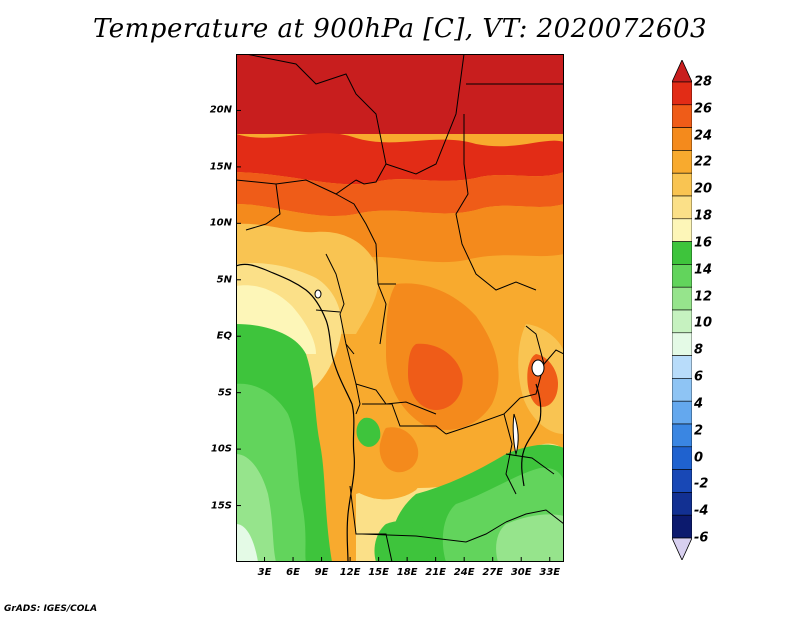 The width and height of the screenshot is (800, 618). Describe the element at coordinates (221, 449) in the screenshot. I see `y-tick-label: 10S` at that location.